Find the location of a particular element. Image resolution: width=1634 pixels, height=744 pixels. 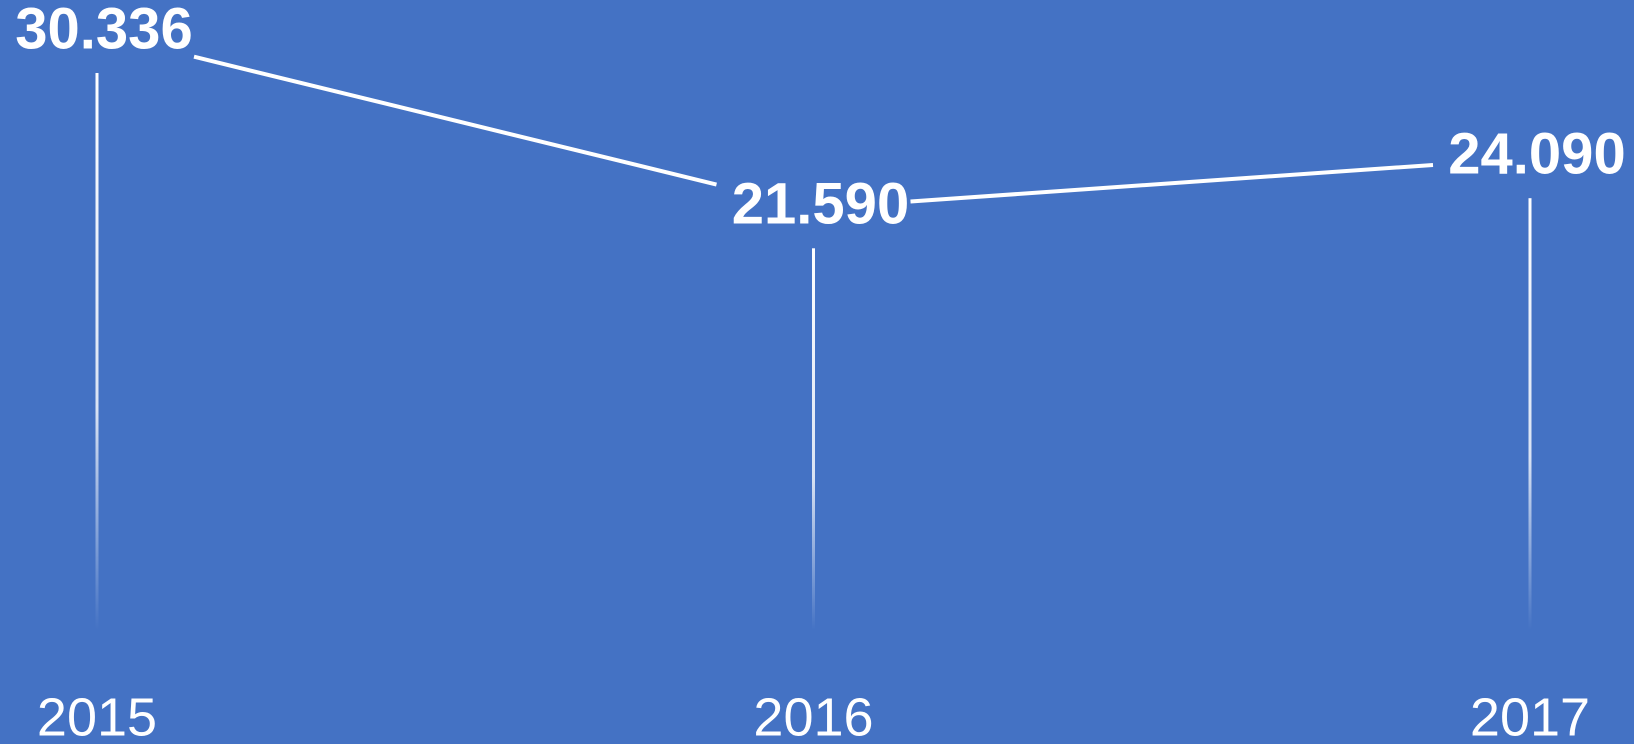

x-tick-label: 2016 is located at coordinates (813, 715).